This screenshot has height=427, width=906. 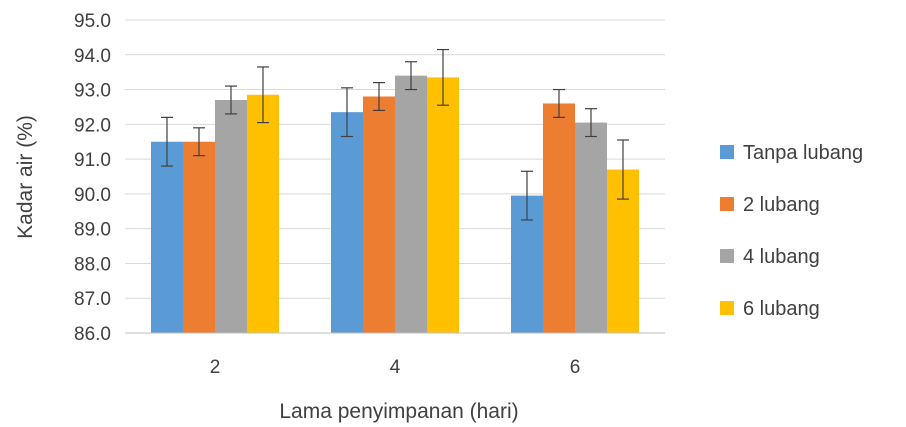 I want to click on y-tick-label: 95.0, so click(x=92, y=21).